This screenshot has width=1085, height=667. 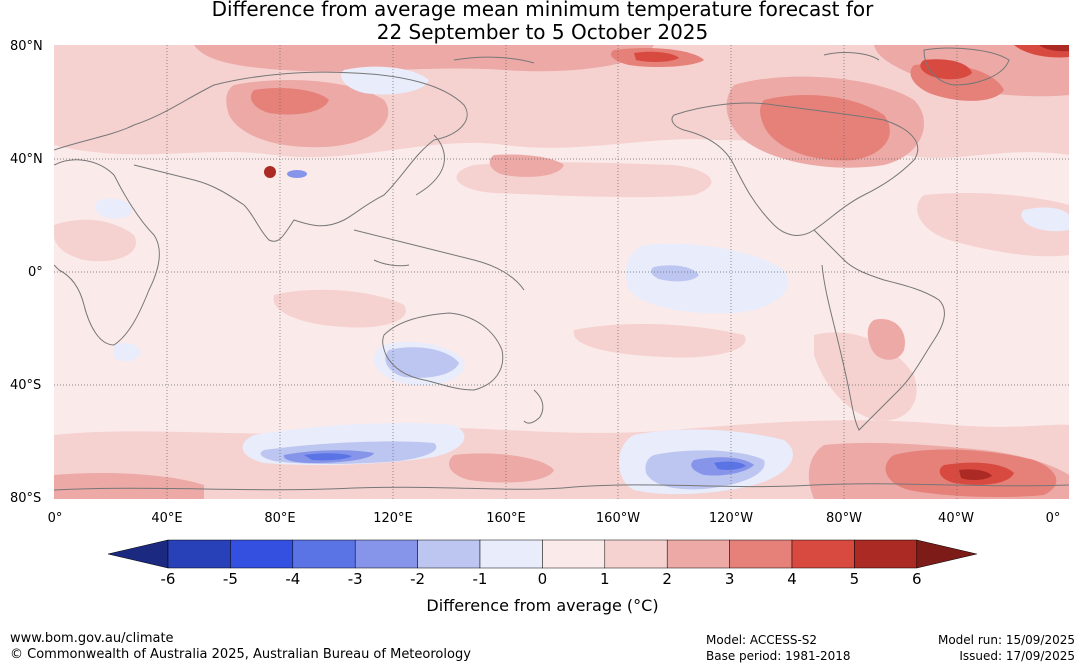 What do you see at coordinates (667, 579) in the screenshot?
I see `colorbar-tick-label: 2` at bounding box center [667, 579].